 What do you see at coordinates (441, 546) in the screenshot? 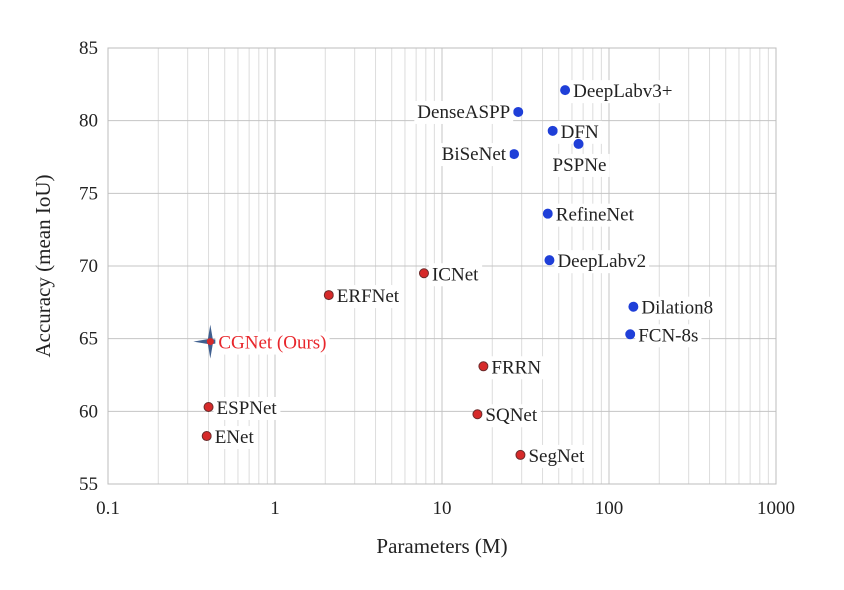
I see `x-axis-title: Parameters (M)` at bounding box center [441, 546].